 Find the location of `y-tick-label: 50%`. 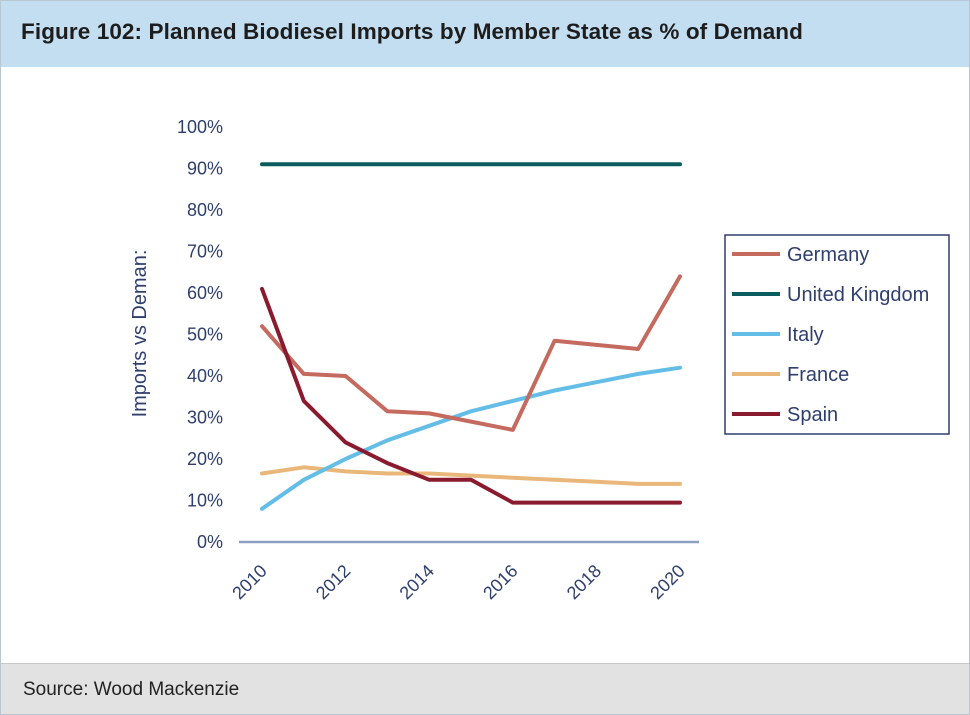

y-tick-label: 50% is located at coordinates (205, 335).